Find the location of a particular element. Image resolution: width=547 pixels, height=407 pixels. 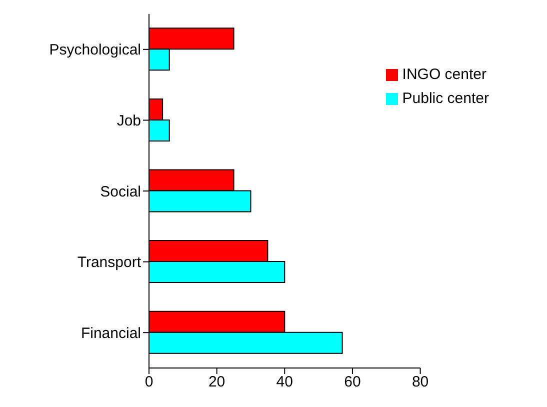

legend-label: Public center is located at coordinates (445, 98).